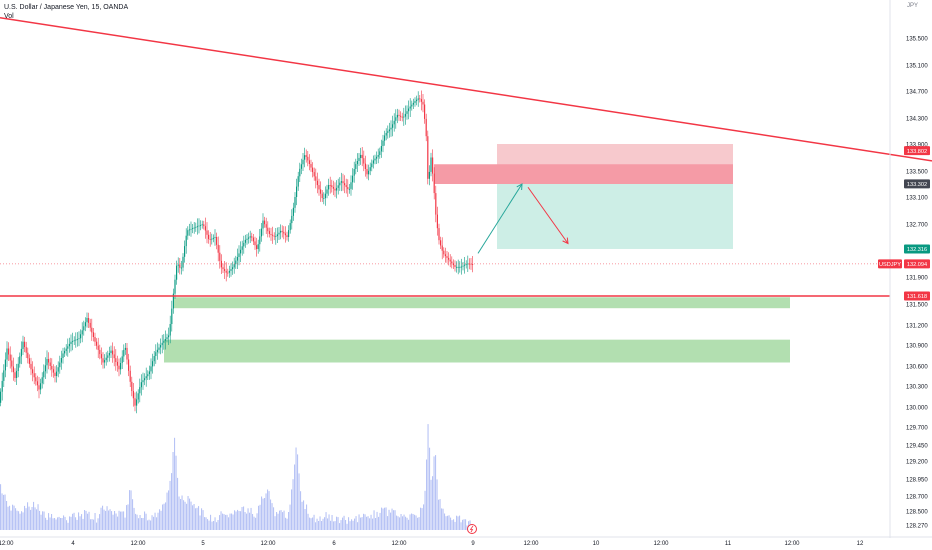 The width and height of the screenshot is (932, 550). I want to click on time-tick-label: 4, so click(73, 544).